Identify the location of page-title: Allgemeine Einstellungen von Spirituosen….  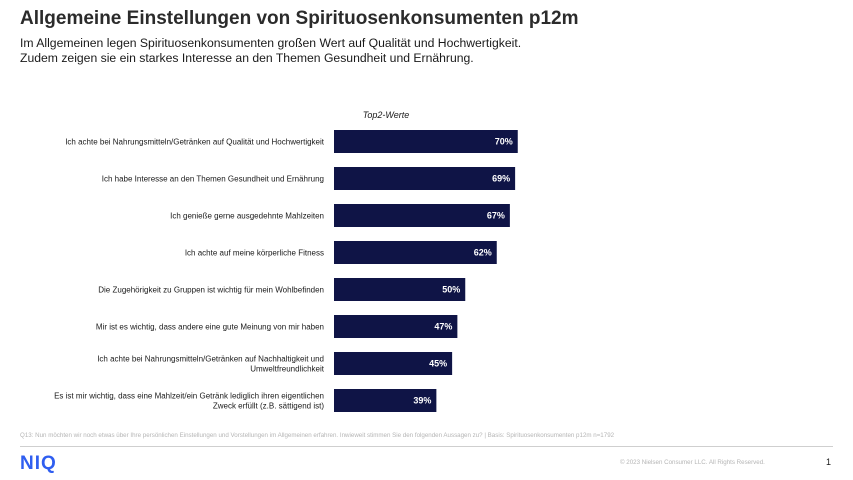
(299, 18).